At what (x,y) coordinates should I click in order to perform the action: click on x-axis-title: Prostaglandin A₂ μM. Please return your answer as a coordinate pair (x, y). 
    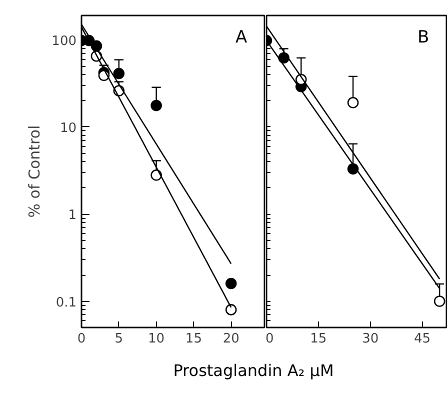
    Looking at the image, I should click on (253, 371).